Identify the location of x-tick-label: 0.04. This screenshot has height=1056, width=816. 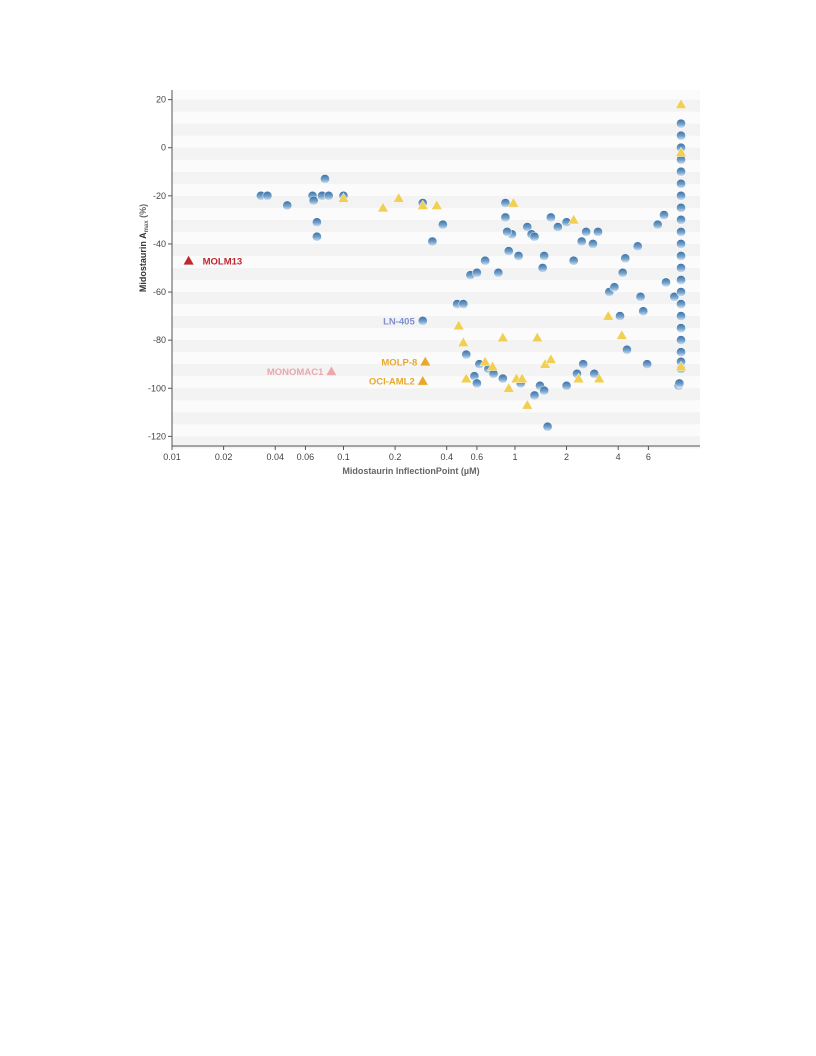
(275, 457).